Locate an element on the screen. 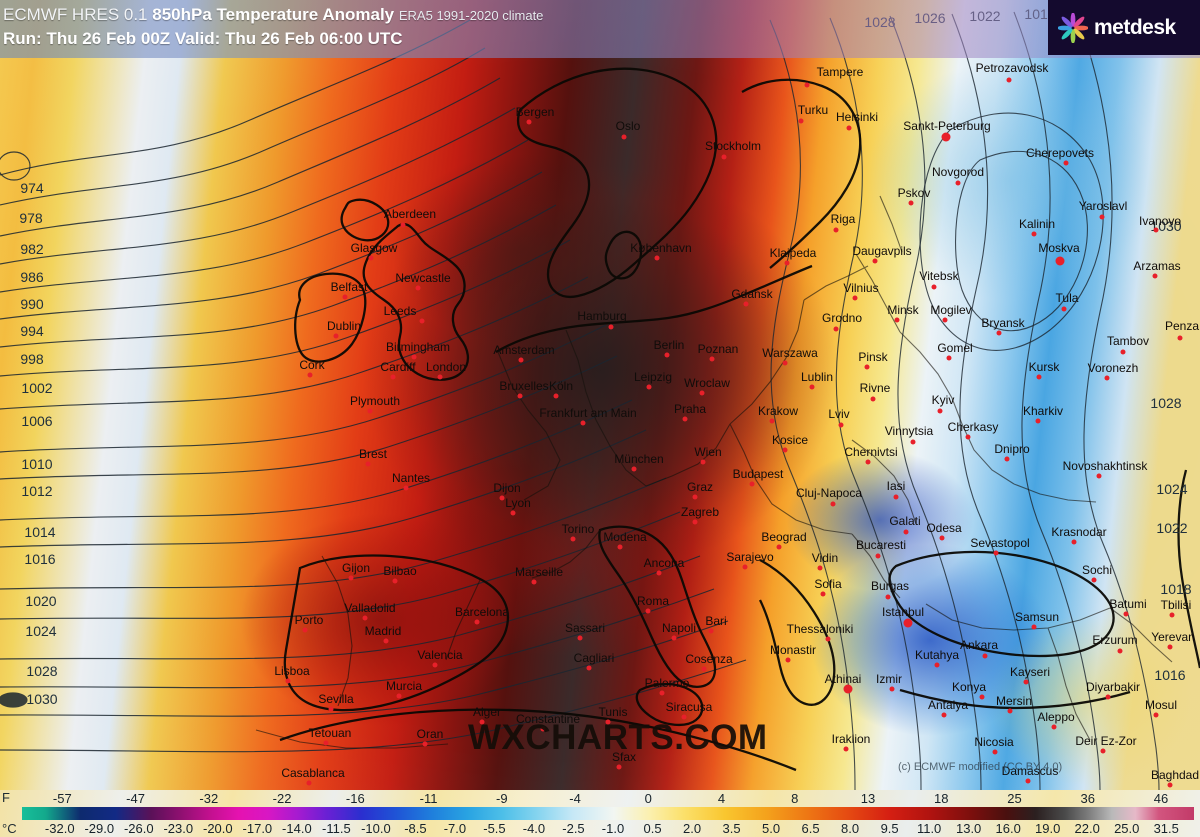  isobar-label: 1030 is located at coordinates (42, 699).